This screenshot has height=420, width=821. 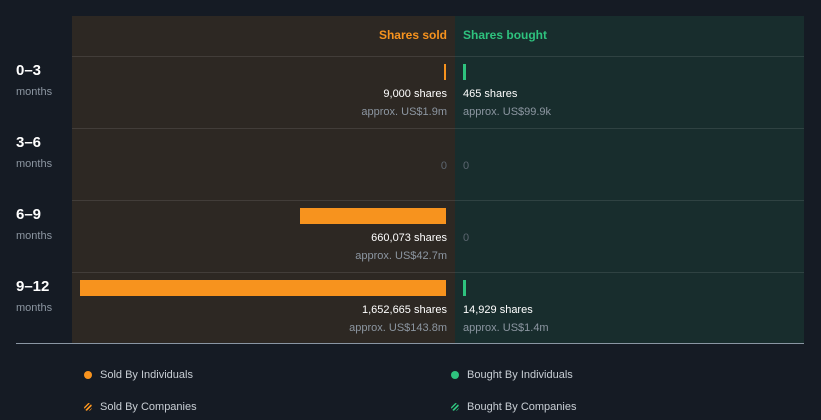 I want to click on row-label-0-3: 0–3, so click(x=29, y=70).